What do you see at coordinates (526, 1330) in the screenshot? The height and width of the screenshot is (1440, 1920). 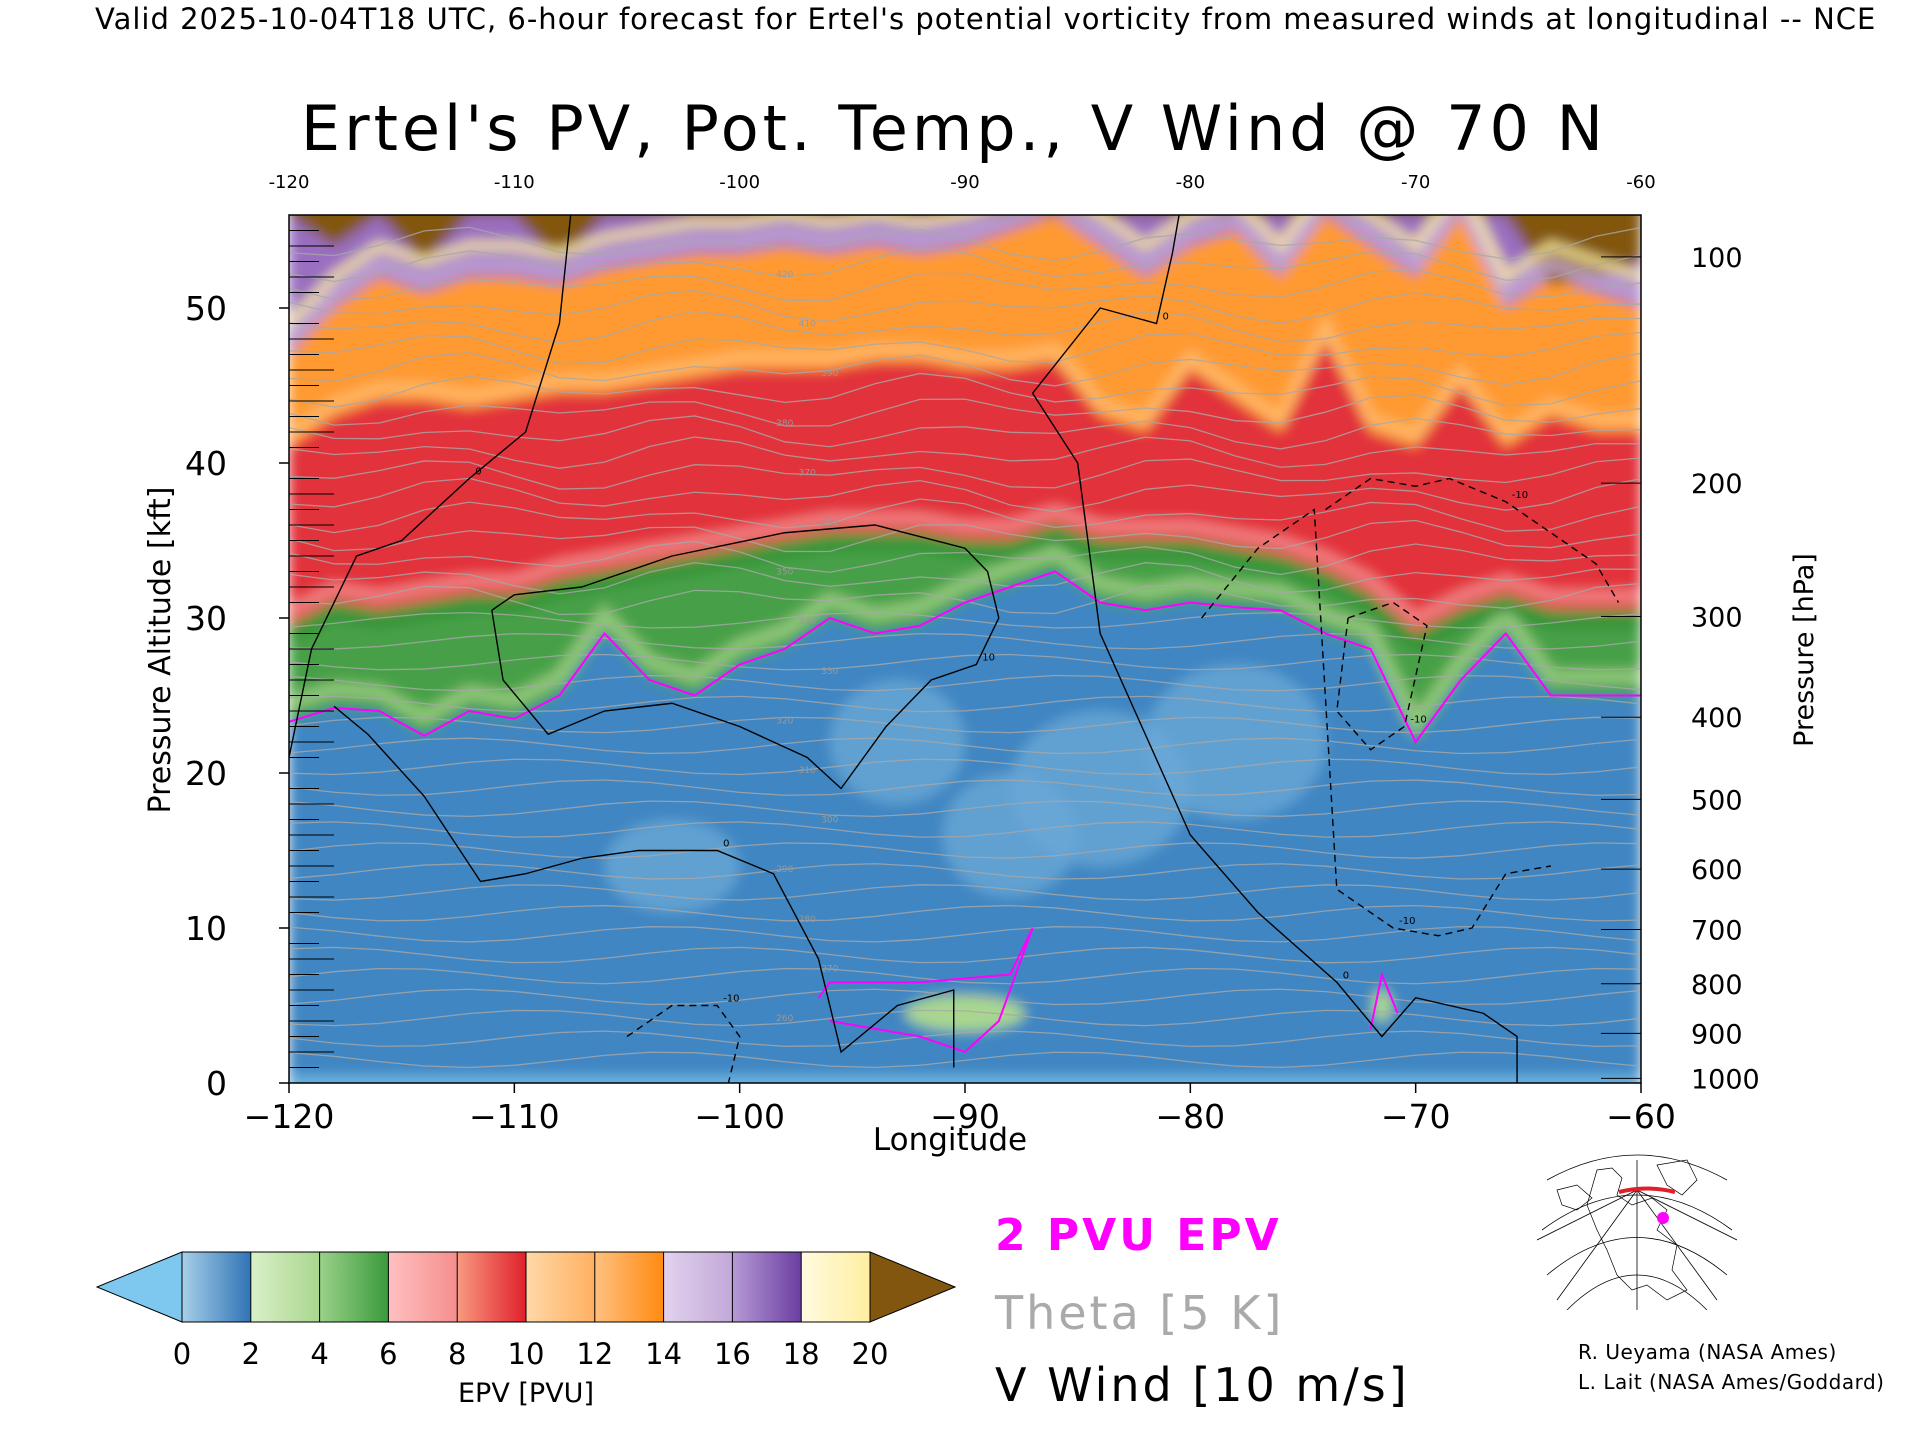 I see `colorbar: 0 2 4 6 8 10 12 14 16 18 20 EPV [PVU]` at bounding box center [526, 1330].